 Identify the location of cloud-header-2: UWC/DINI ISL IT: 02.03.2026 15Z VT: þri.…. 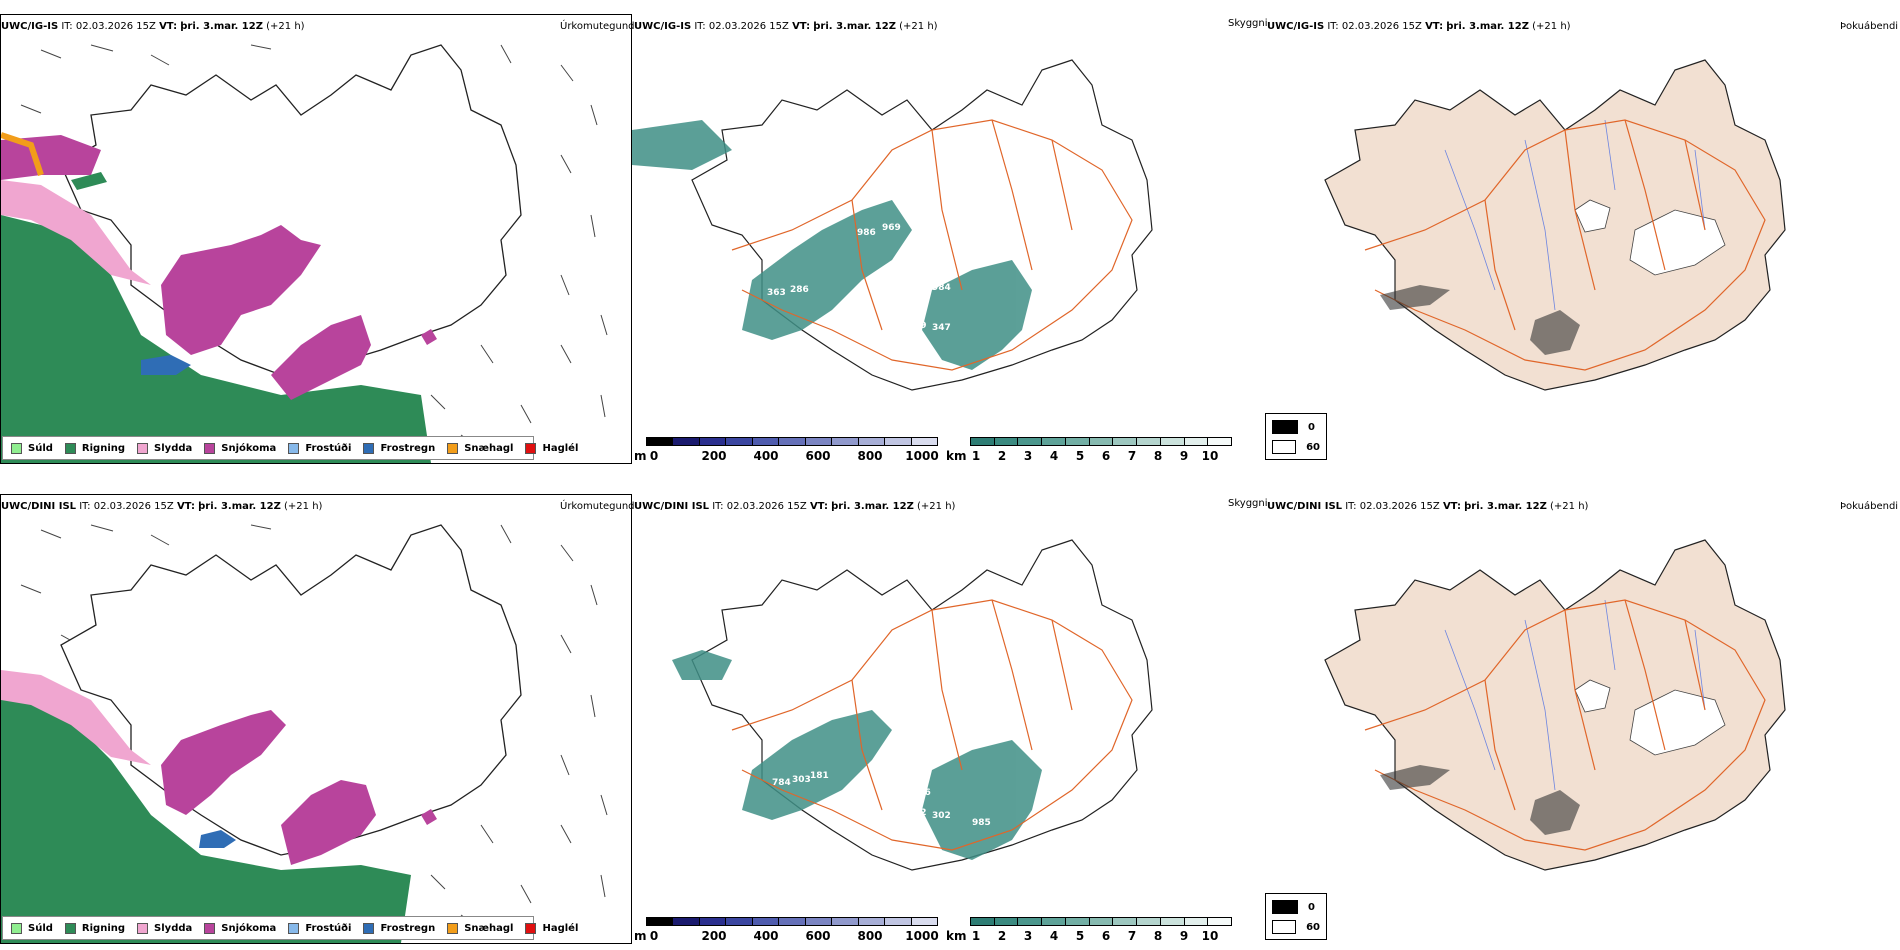
(794, 506).